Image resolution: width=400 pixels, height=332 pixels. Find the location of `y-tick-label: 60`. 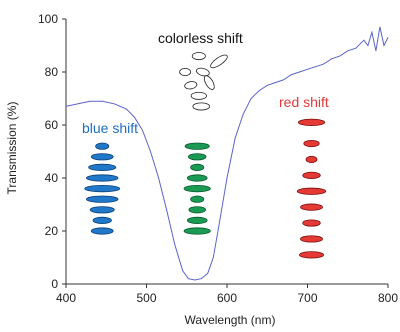

y-tick-label: 60 is located at coordinates (52, 125).